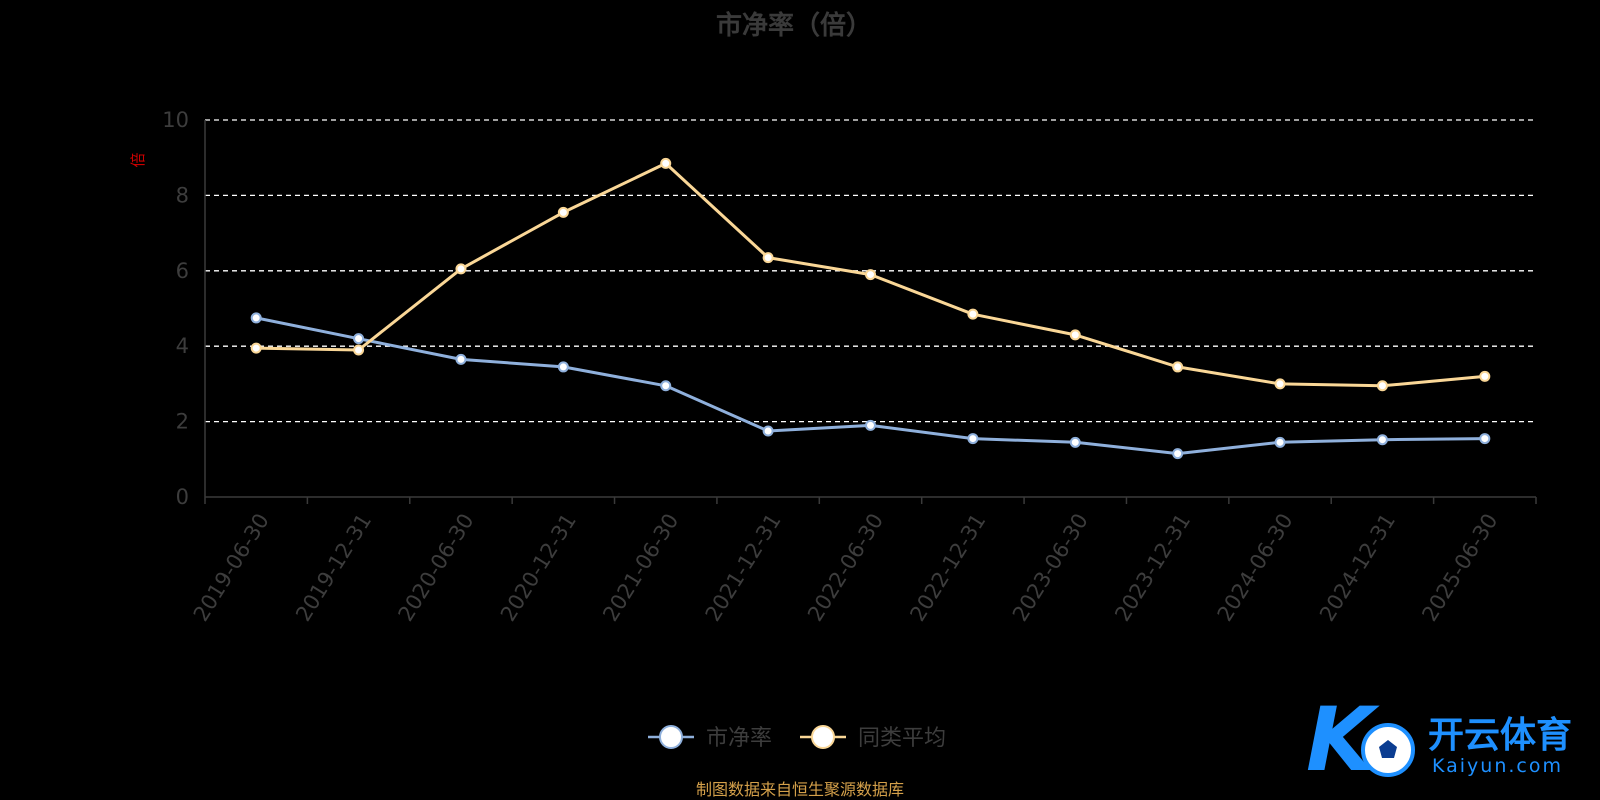  What do you see at coordinates (175, 120) in the screenshot?
I see `y-tick-label-5: 10` at bounding box center [175, 120].